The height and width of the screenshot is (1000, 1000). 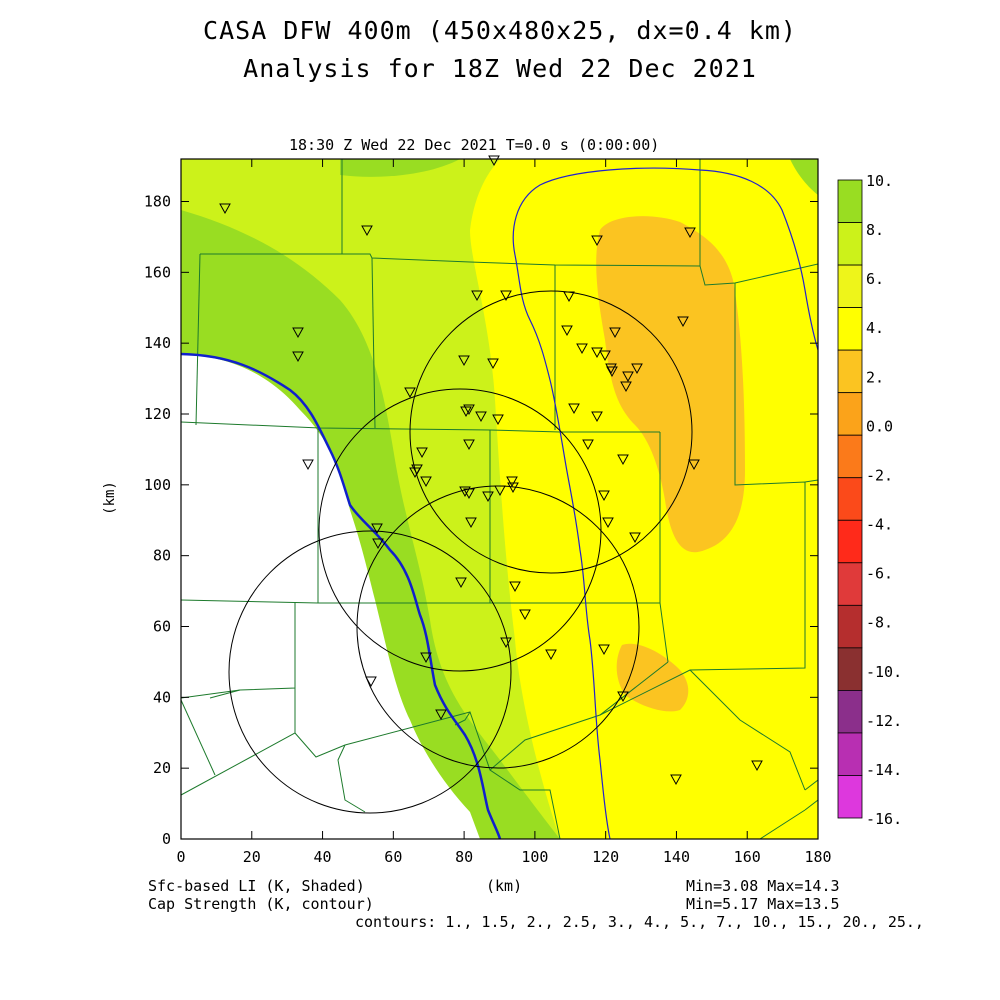 What do you see at coordinates (879, 475) in the screenshot?
I see `colorbar-label: -2.` at bounding box center [879, 475].